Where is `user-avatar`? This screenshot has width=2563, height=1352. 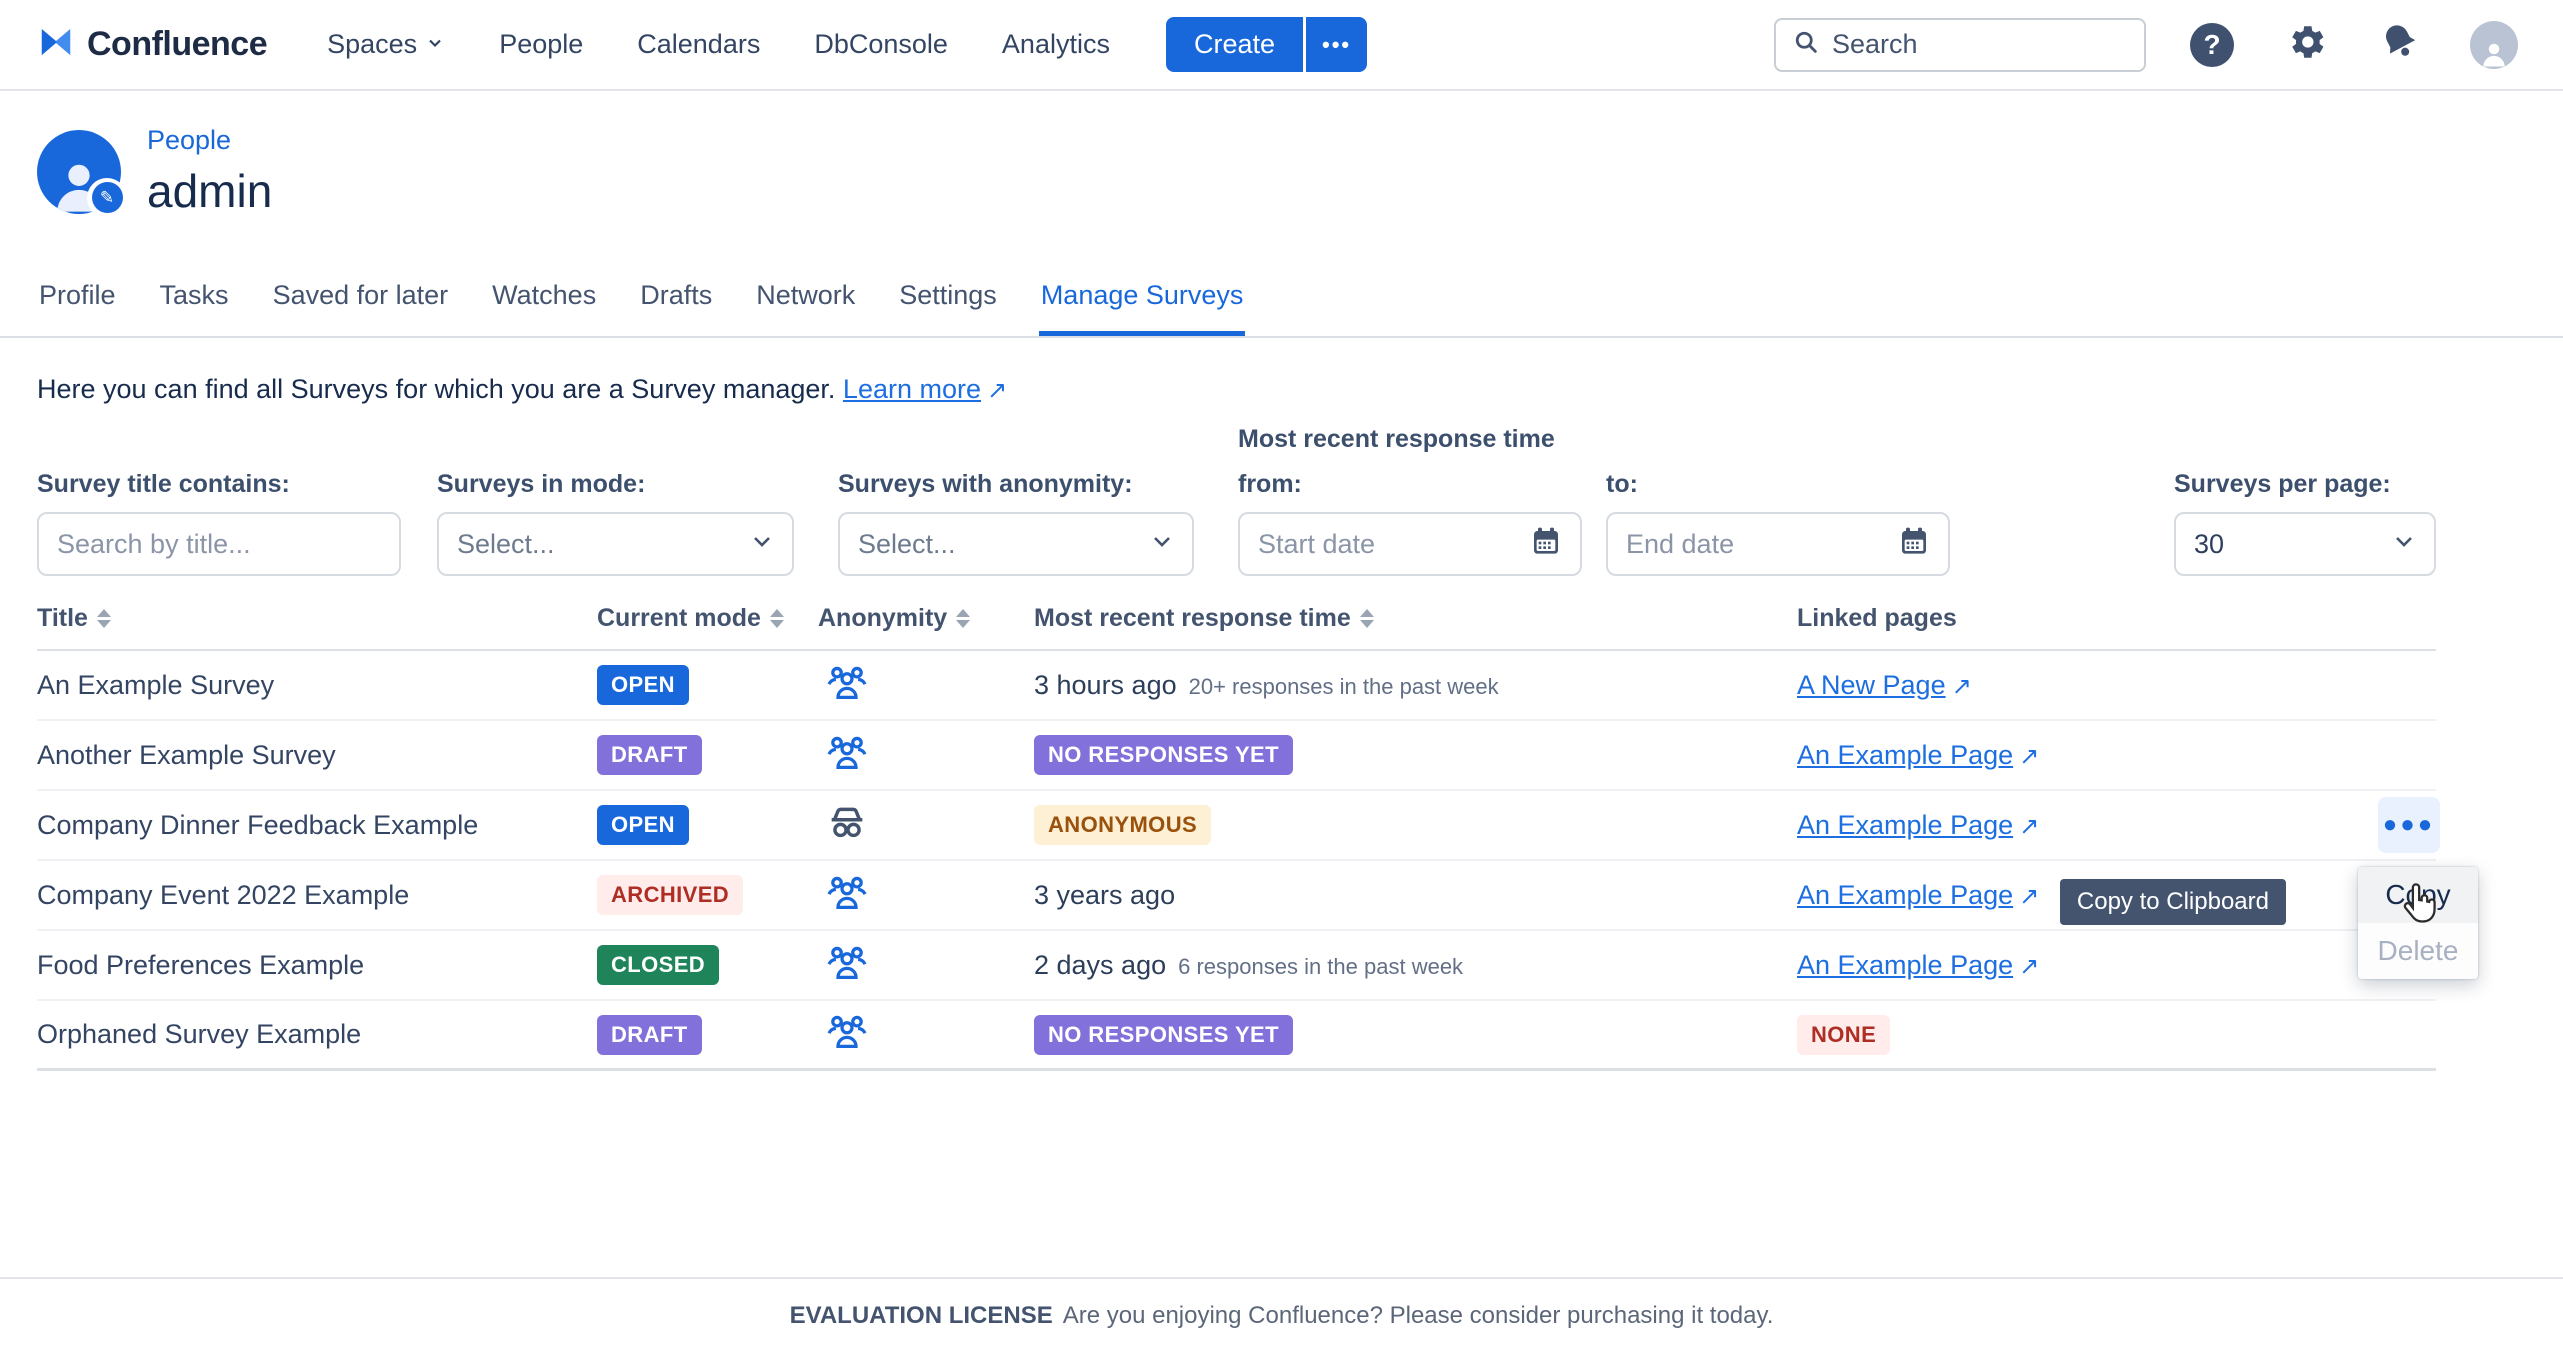
user-avatar is located at coordinates (2494, 44).